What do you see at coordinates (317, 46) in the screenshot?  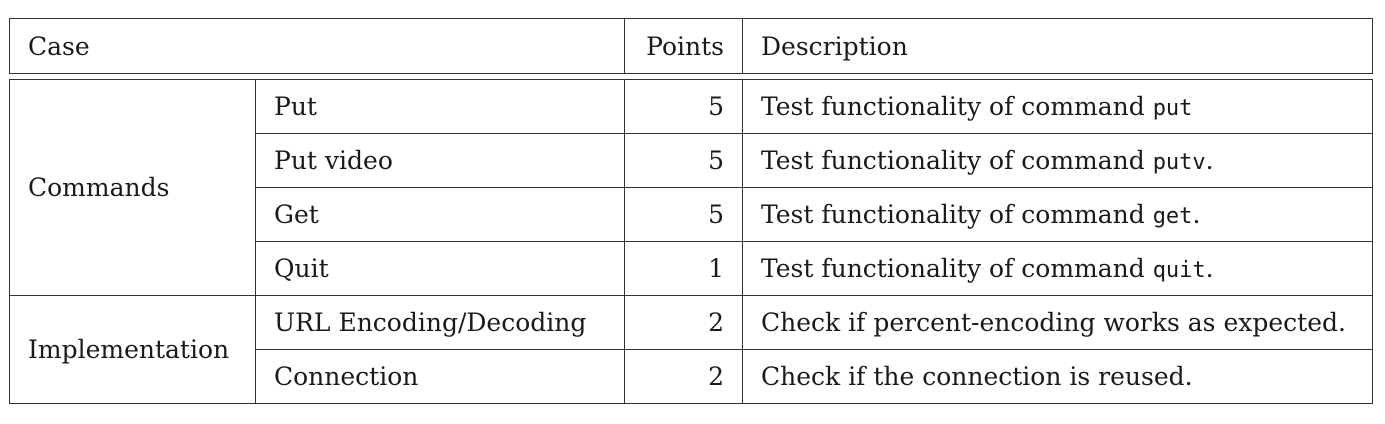 I see `header-case: Case` at bounding box center [317, 46].